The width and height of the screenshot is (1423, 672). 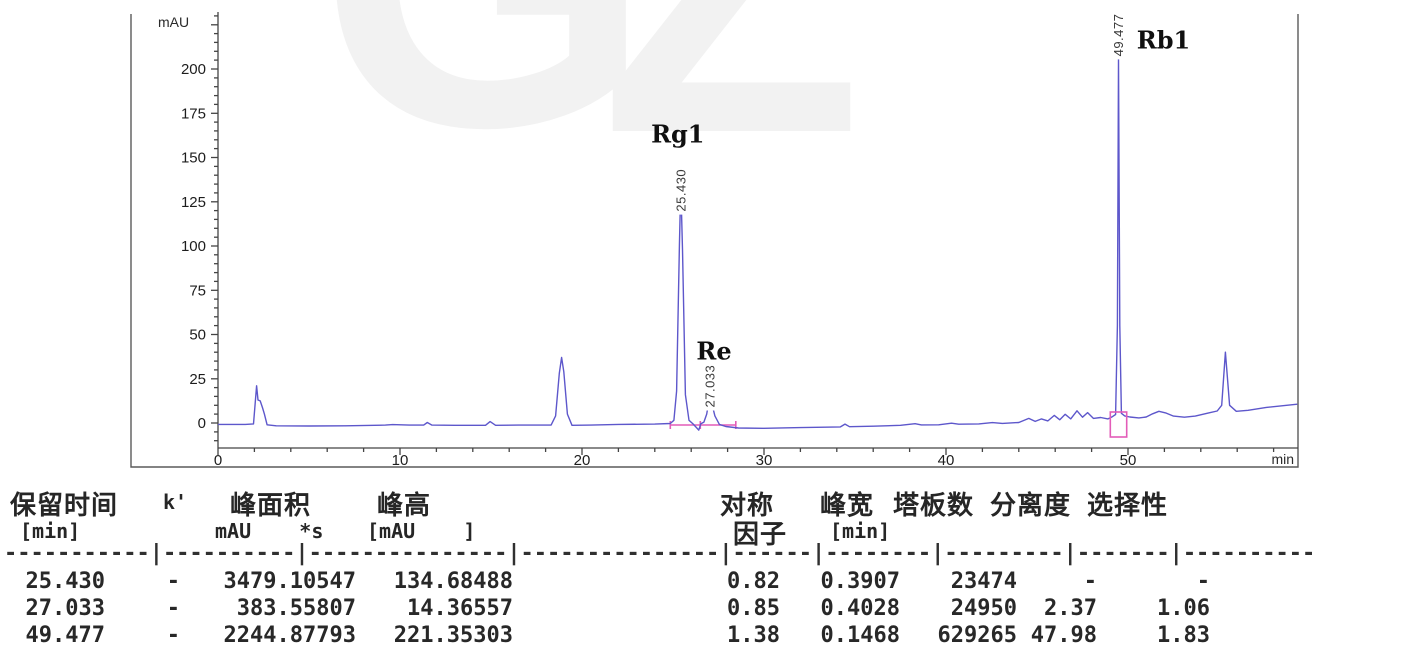 What do you see at coordinates (753, 581) in the screenshot?
I see `table-cell: 0.82` at bounding box center [753, 581].